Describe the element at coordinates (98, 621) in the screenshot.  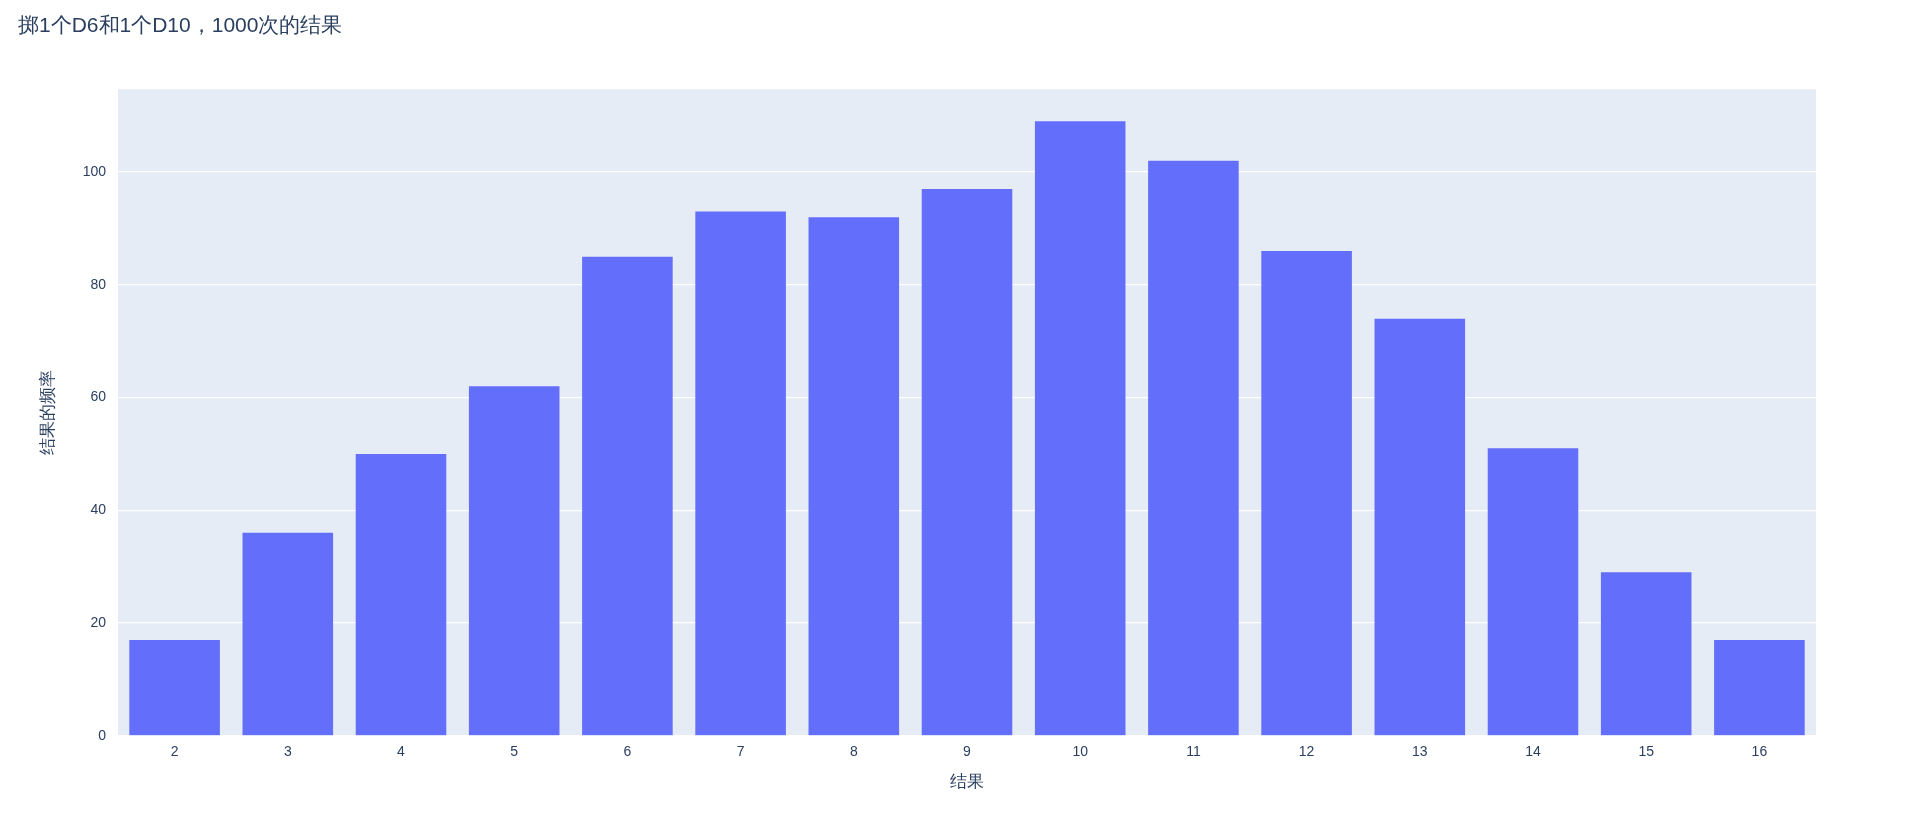
I see `y-tick-label: 20` at that location.